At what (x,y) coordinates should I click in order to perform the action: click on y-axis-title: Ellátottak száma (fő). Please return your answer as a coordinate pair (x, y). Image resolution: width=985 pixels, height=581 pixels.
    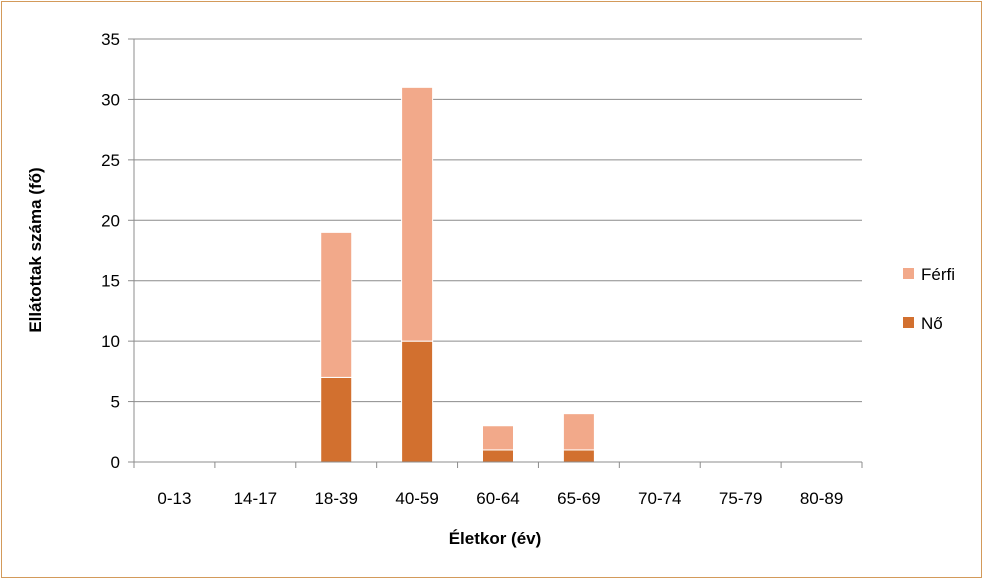
    Looking at the image, I should click on (35, 249).